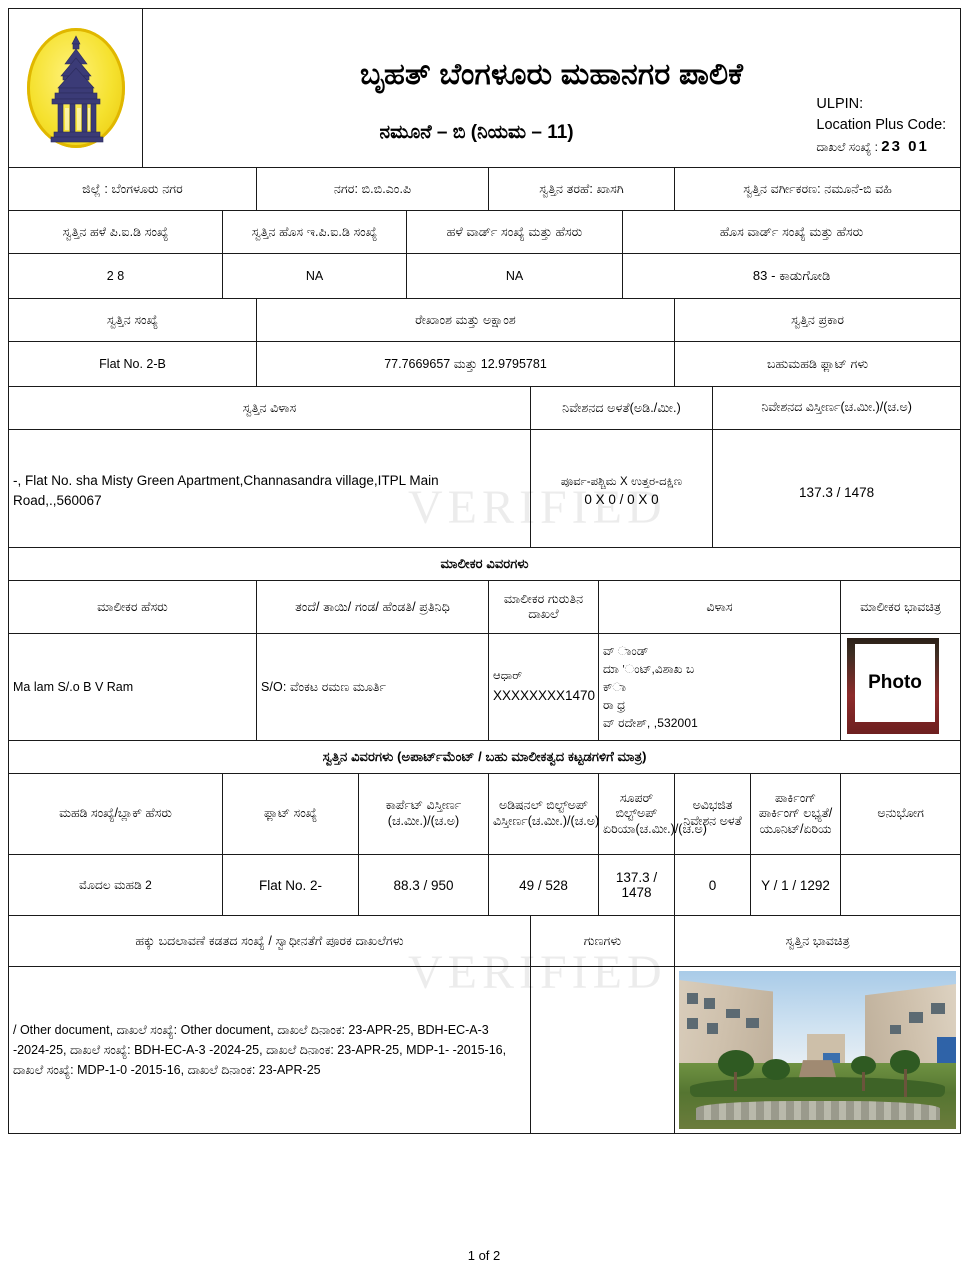 This screenshot has height=1280, width=968. I want to click on site-dimension-header: ನಿವೇಶನದ ಅಳತೆ(ಅಡಿ./ಮೀ.), so click(621, 408).